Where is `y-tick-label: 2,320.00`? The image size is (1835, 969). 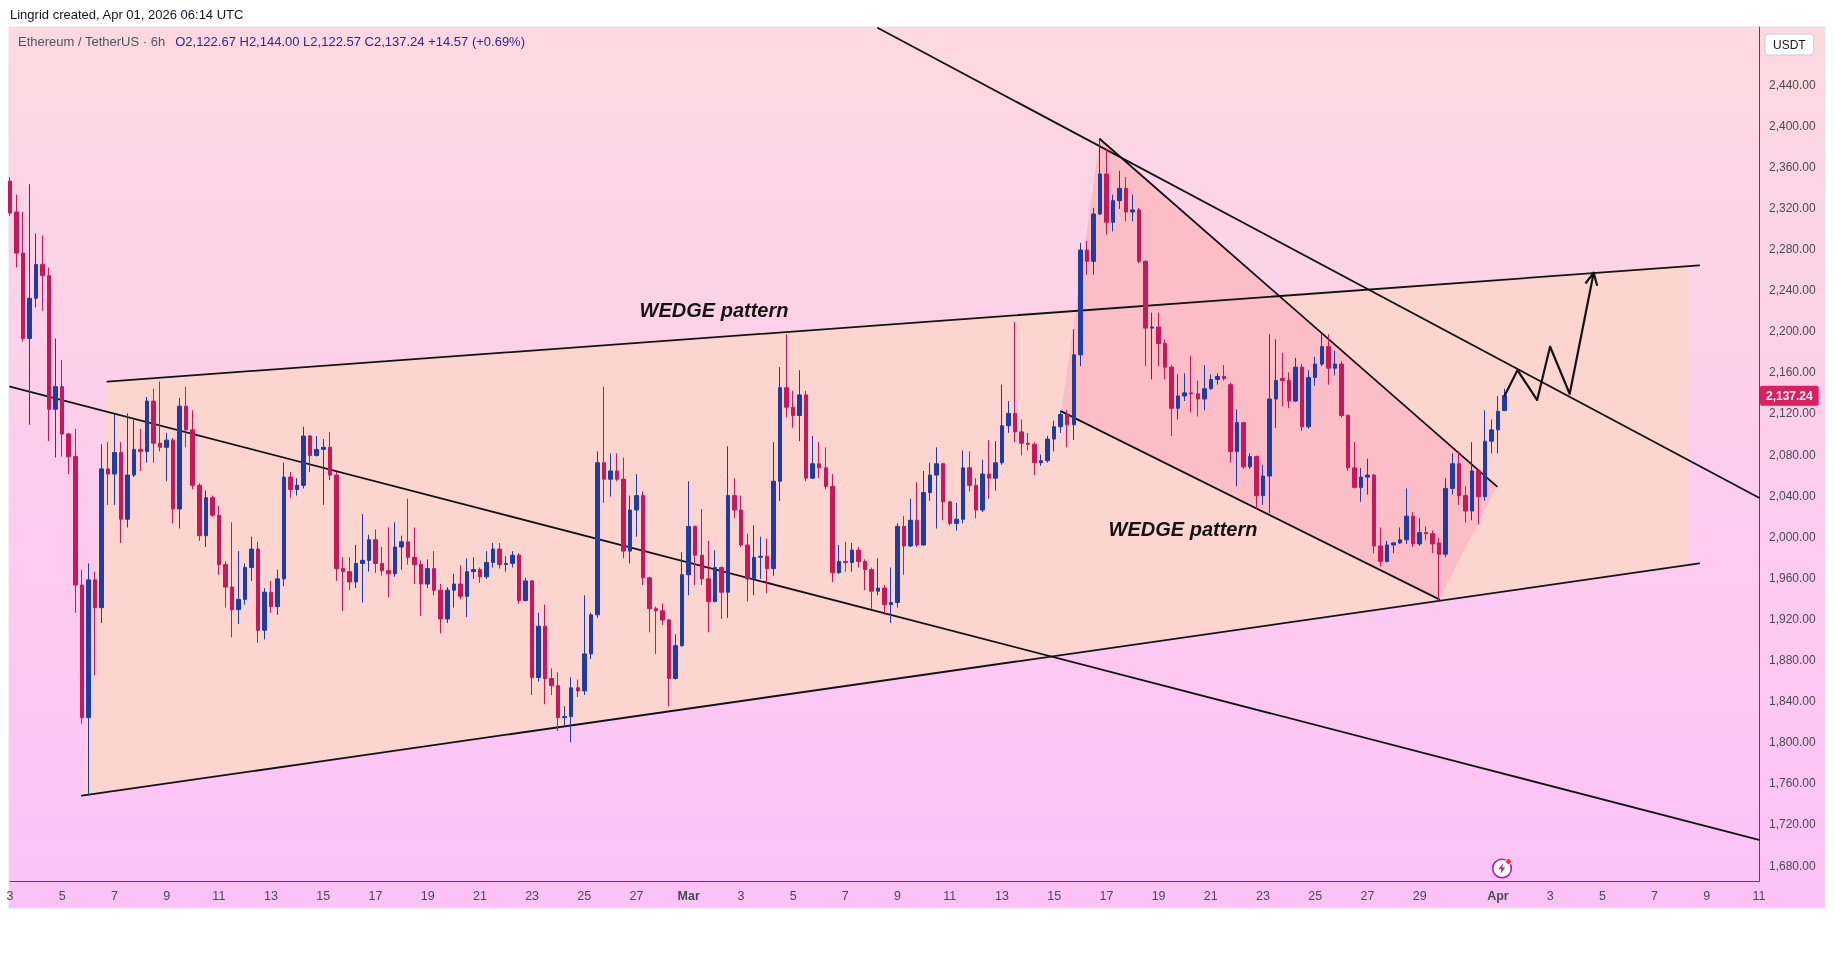 y-tick-label: 2,320.00 is located at coordinates (1793, 207).